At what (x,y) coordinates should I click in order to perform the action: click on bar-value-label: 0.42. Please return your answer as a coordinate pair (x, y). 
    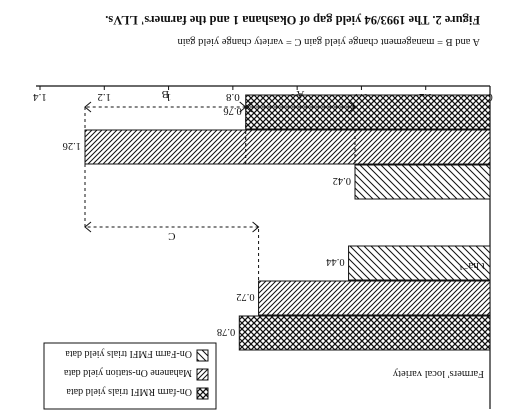
    Looking at the image, I should click on (342, 180).